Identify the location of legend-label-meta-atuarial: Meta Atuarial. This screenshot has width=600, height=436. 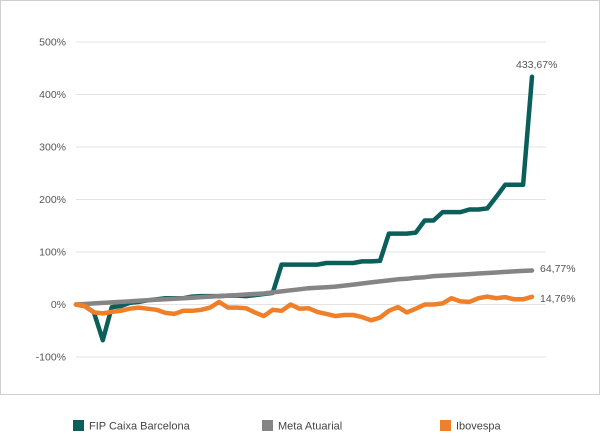
(310, 427).